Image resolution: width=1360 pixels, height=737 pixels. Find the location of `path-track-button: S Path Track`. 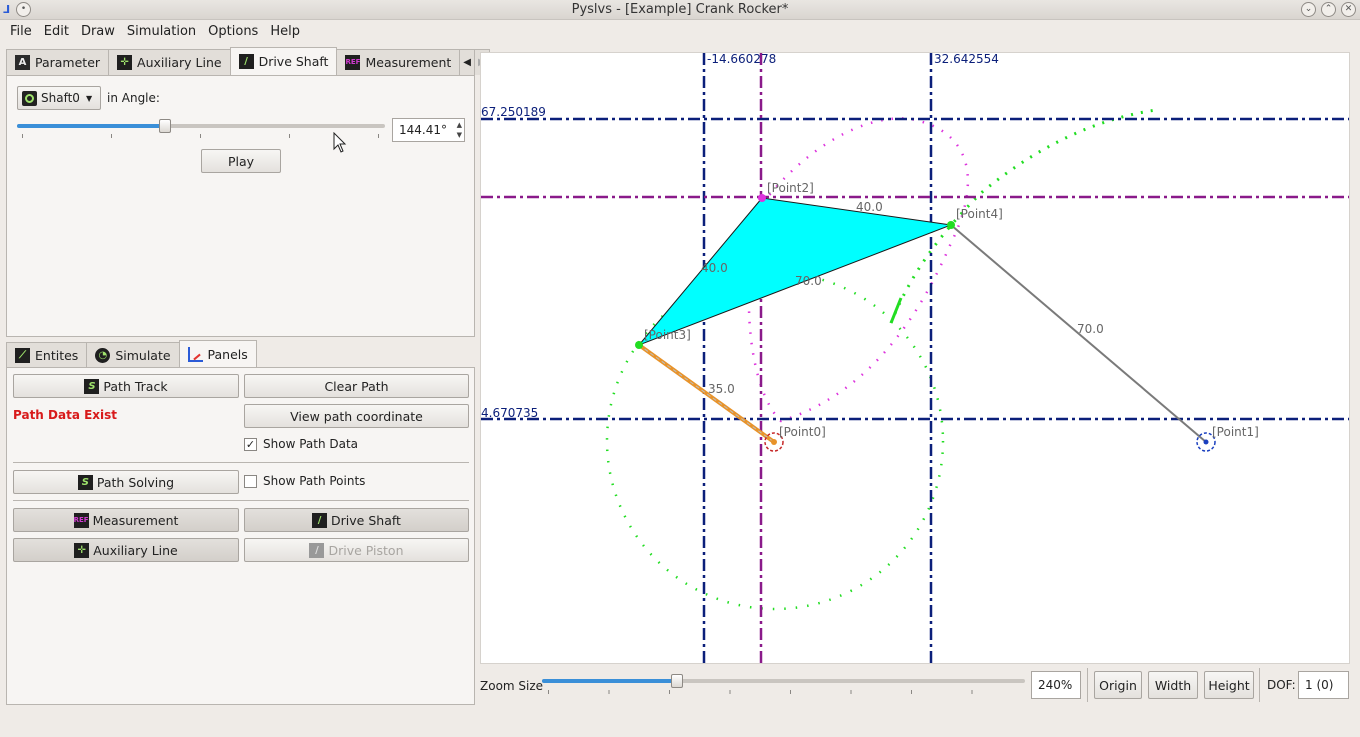

path-track-button: S Path Track is located at coordinates (126, 386).